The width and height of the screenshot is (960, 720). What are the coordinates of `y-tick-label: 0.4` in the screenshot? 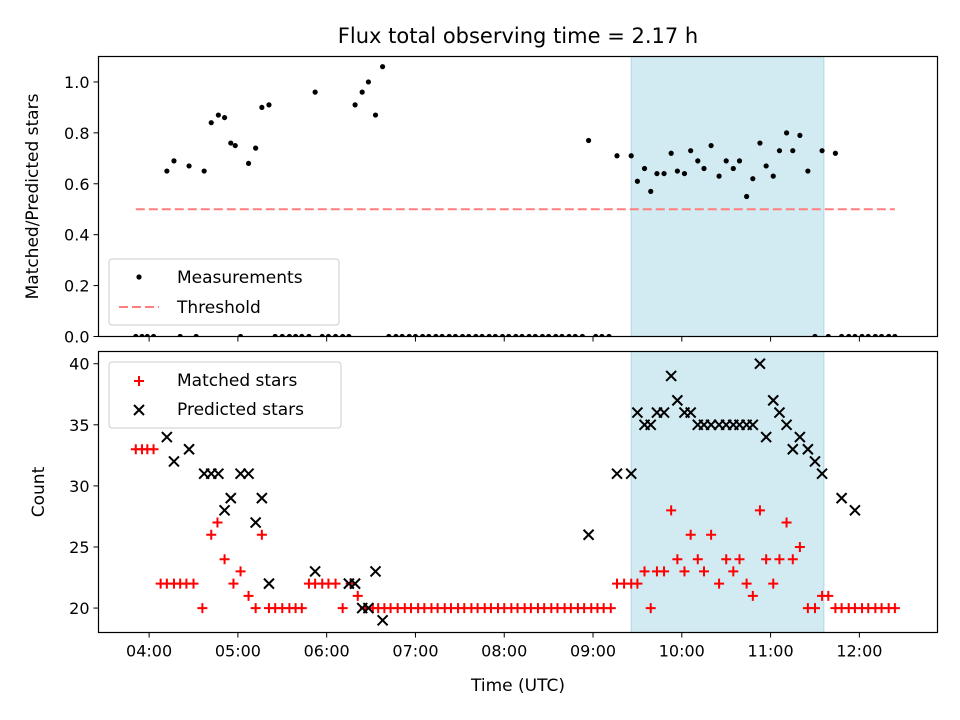 It's located at (76, 235).